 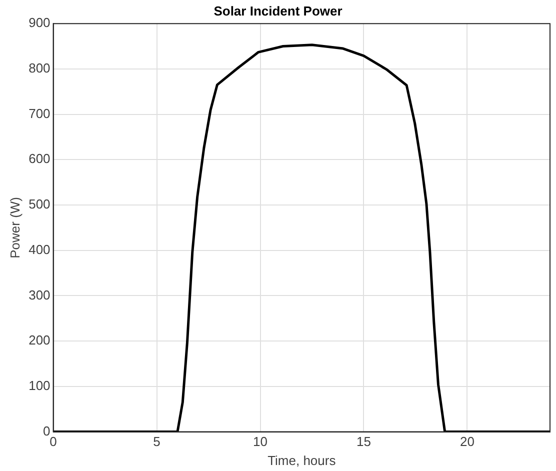 What do you see at coordinates (39, 204) in the screenshot?
I see `y-tick-label: 500` at bounding box center [39, 204].